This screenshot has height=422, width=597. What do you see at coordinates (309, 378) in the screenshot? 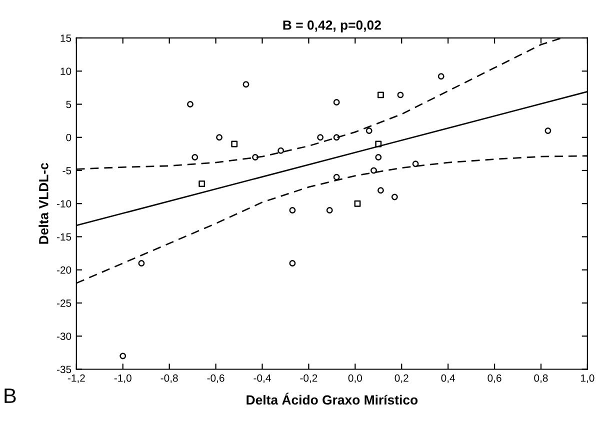
I see `x-tick-label: -0,2` at bounding box center [309, 378].